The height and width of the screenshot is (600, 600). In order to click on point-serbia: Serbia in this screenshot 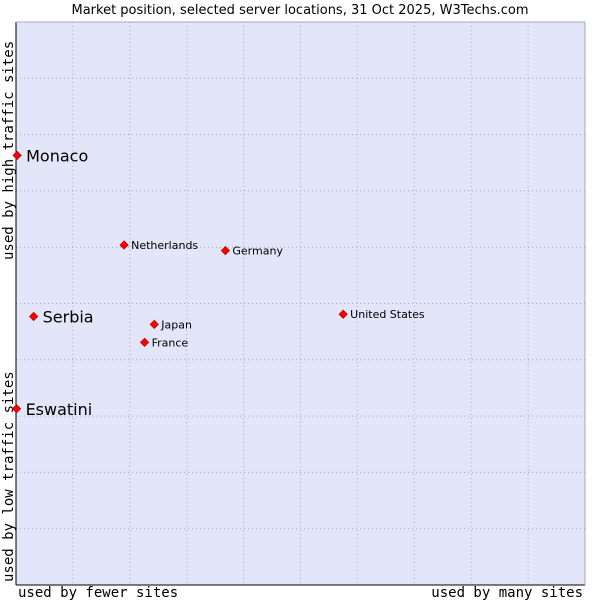, I will do `click(61, 316)`.